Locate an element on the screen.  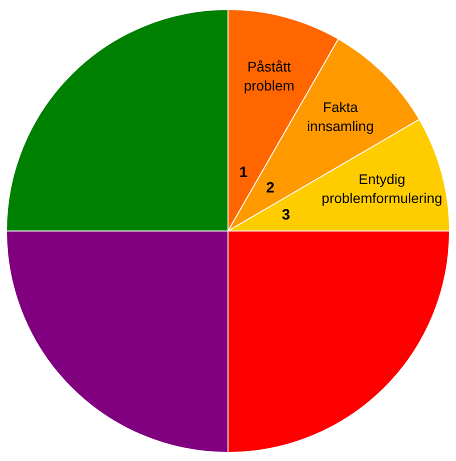
text: 3 is located at coordinates (286, 215).